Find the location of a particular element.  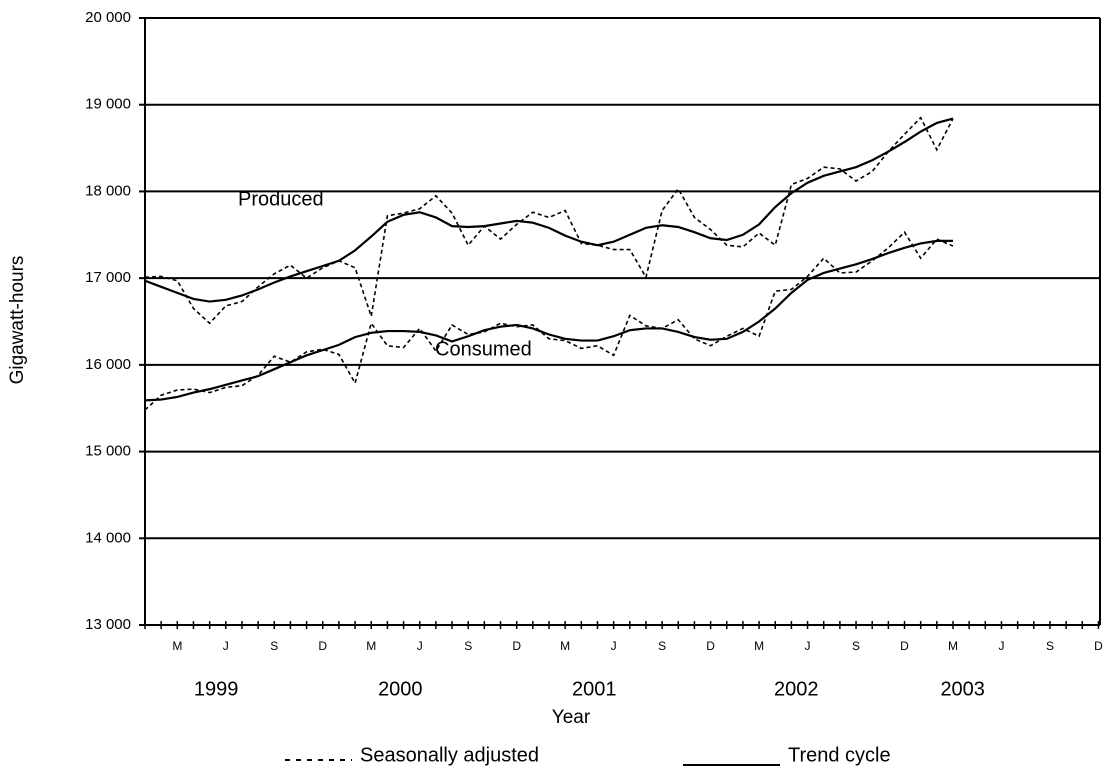

year-label: 2003 is located at coordinates (962, 689).